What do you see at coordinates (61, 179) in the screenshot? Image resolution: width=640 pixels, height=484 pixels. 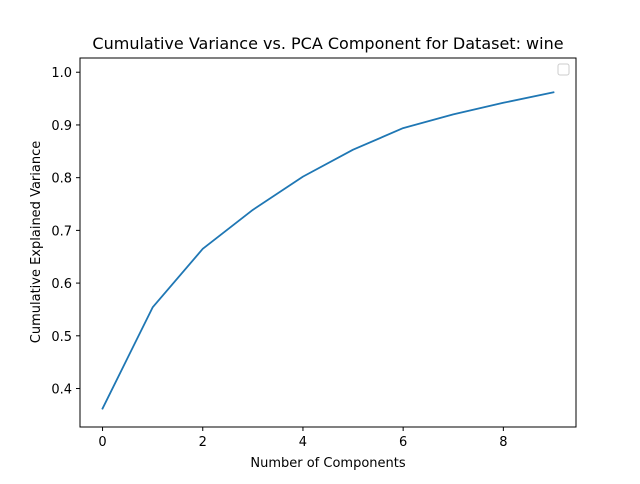 I see `y-tick-label: 0.8` at bounding box center [61, 179].